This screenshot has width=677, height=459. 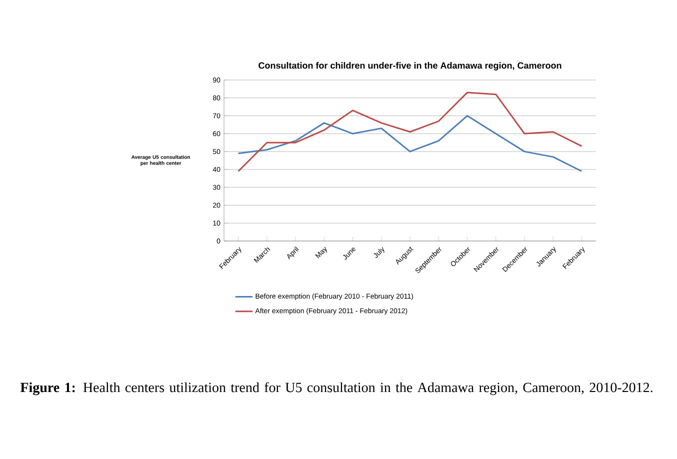 What do you see at coordinates (410, 66) in the screenshot?
I see `chart-title: Consultation for children under-five in the Adamawa region, Cameroon` at bounding box center [410, 66].